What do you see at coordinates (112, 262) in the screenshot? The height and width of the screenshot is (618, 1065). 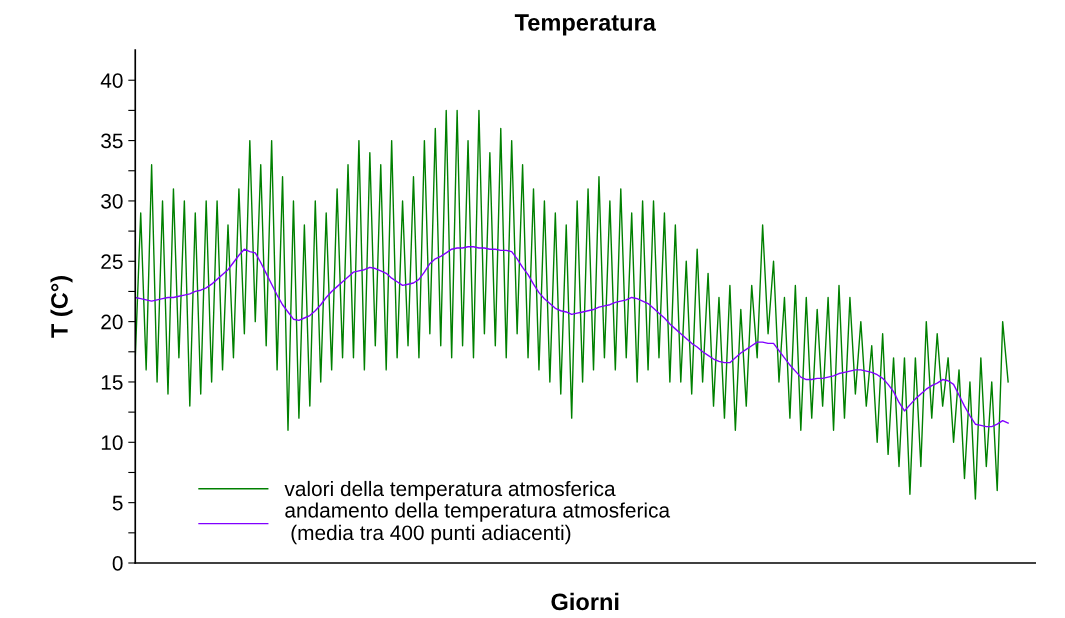 I see `y-tick-label: 25` at bounding box center [112, 262].